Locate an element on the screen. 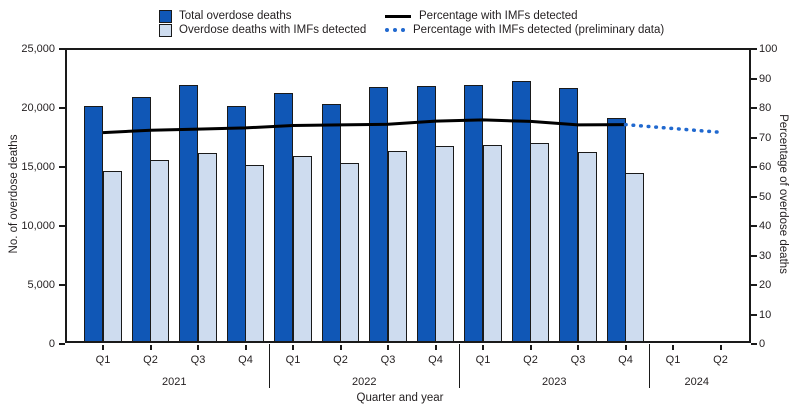 Image resolution: width=800 pixels, height=413 pixels. left-axis-tick-label: 25,000 is located at coordinates (38, 49).